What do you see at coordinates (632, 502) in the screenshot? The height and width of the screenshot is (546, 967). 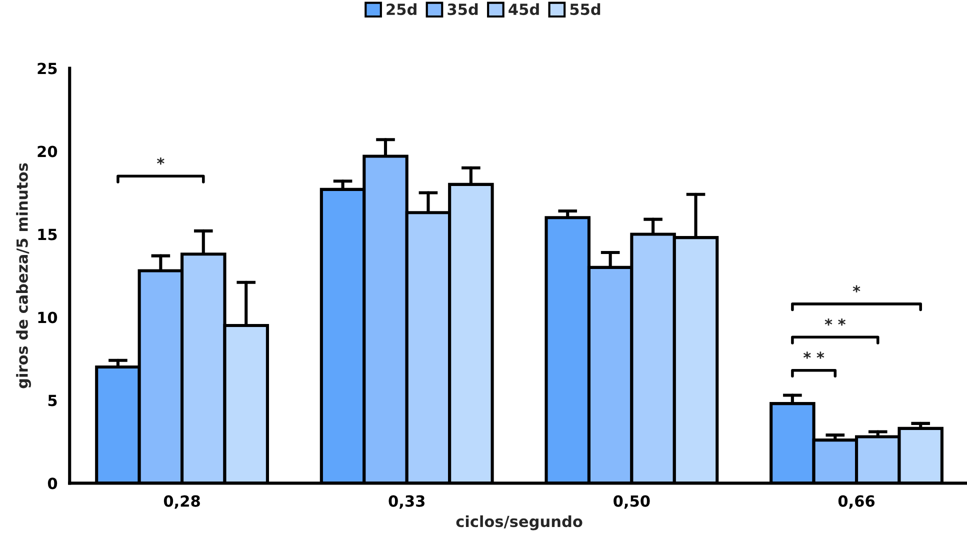 I see `x-tick-label: 0,50` at bounding box center [632, 502].